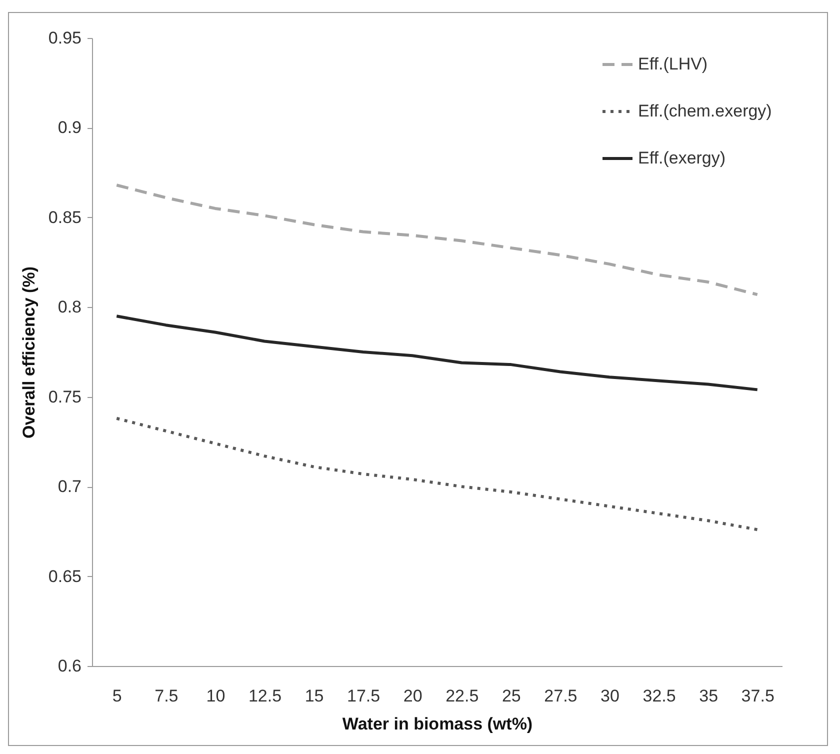 Image resolution: width=840 pixels, height=754 pixels. What do you see at coordinates (610, 696) in the screenshot?
I see `x-tick-label: 30` at bounding box center [610, 696].